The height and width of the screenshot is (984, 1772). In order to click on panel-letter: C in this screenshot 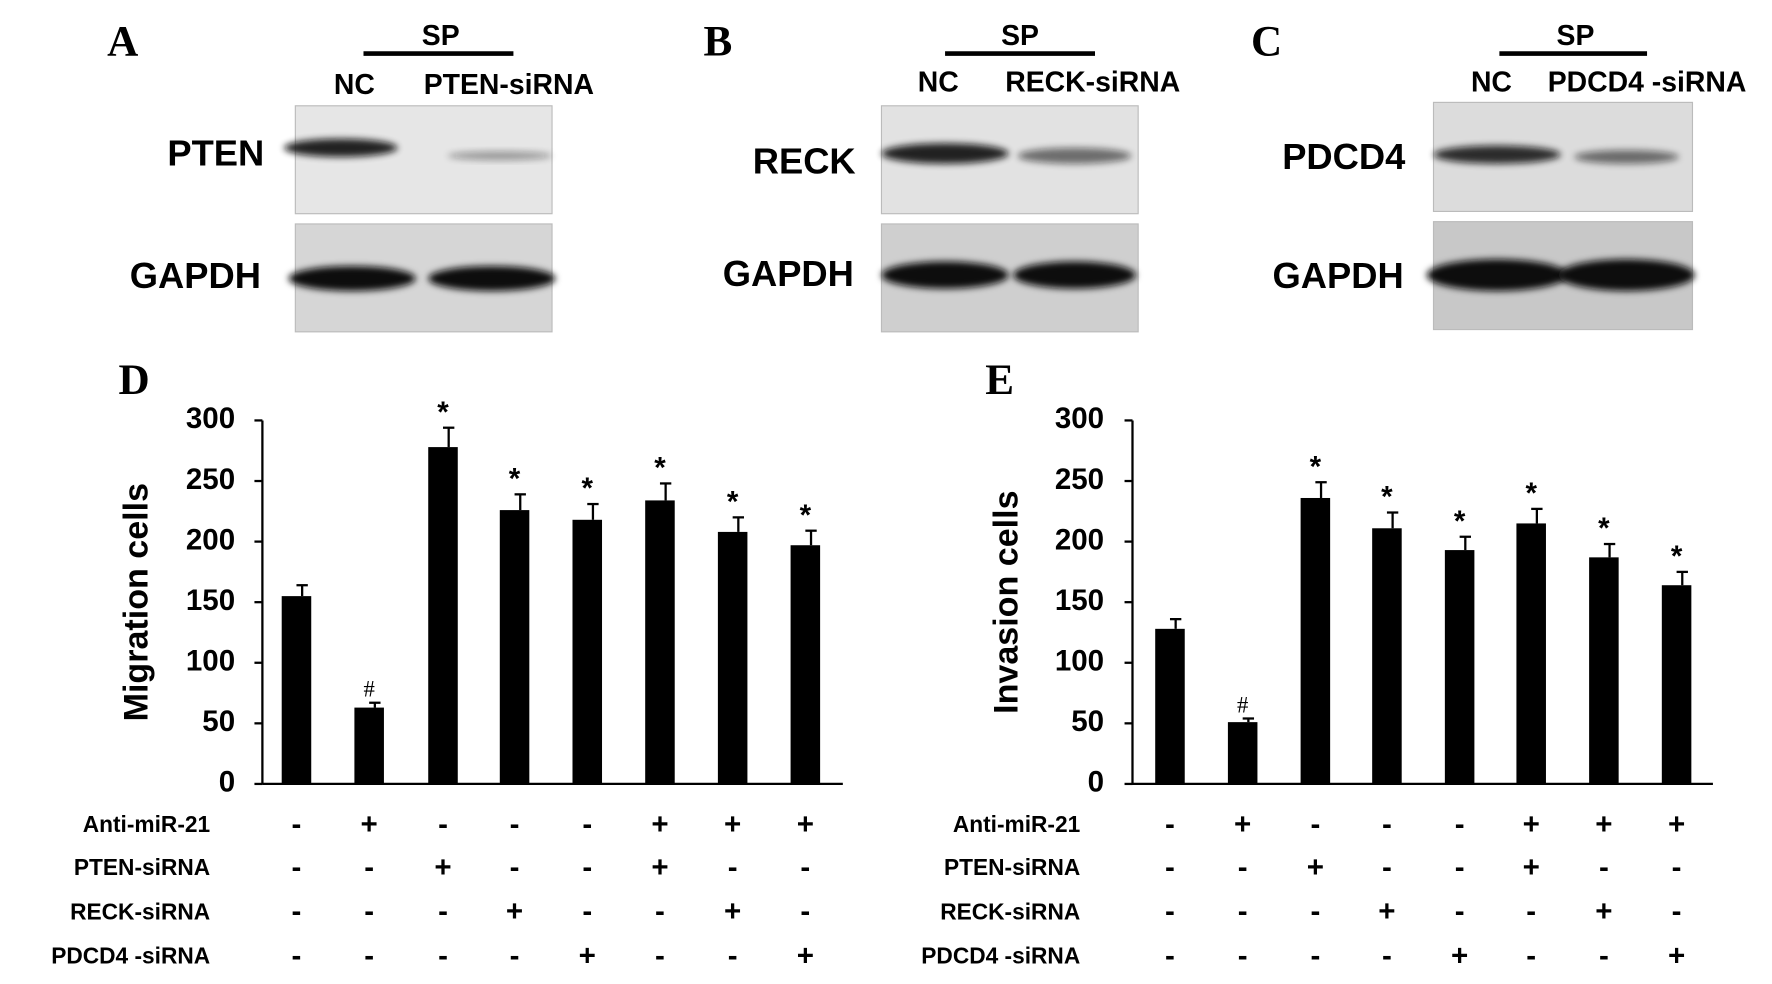, I will do `click(1266, 41)`.